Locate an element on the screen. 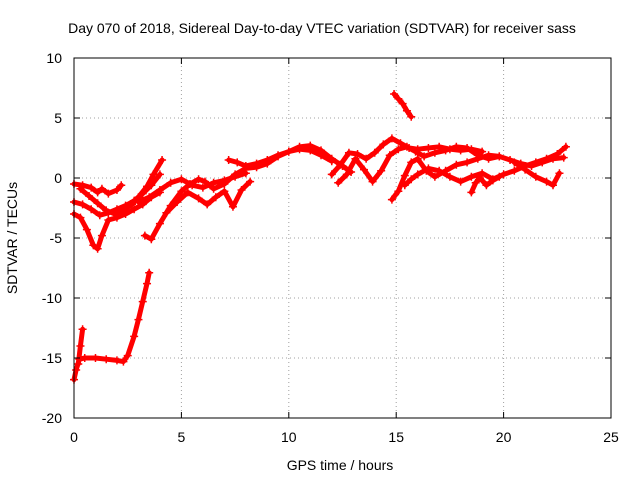  x-axis-title: GPS time / hours is located at coordinates (340, 465).